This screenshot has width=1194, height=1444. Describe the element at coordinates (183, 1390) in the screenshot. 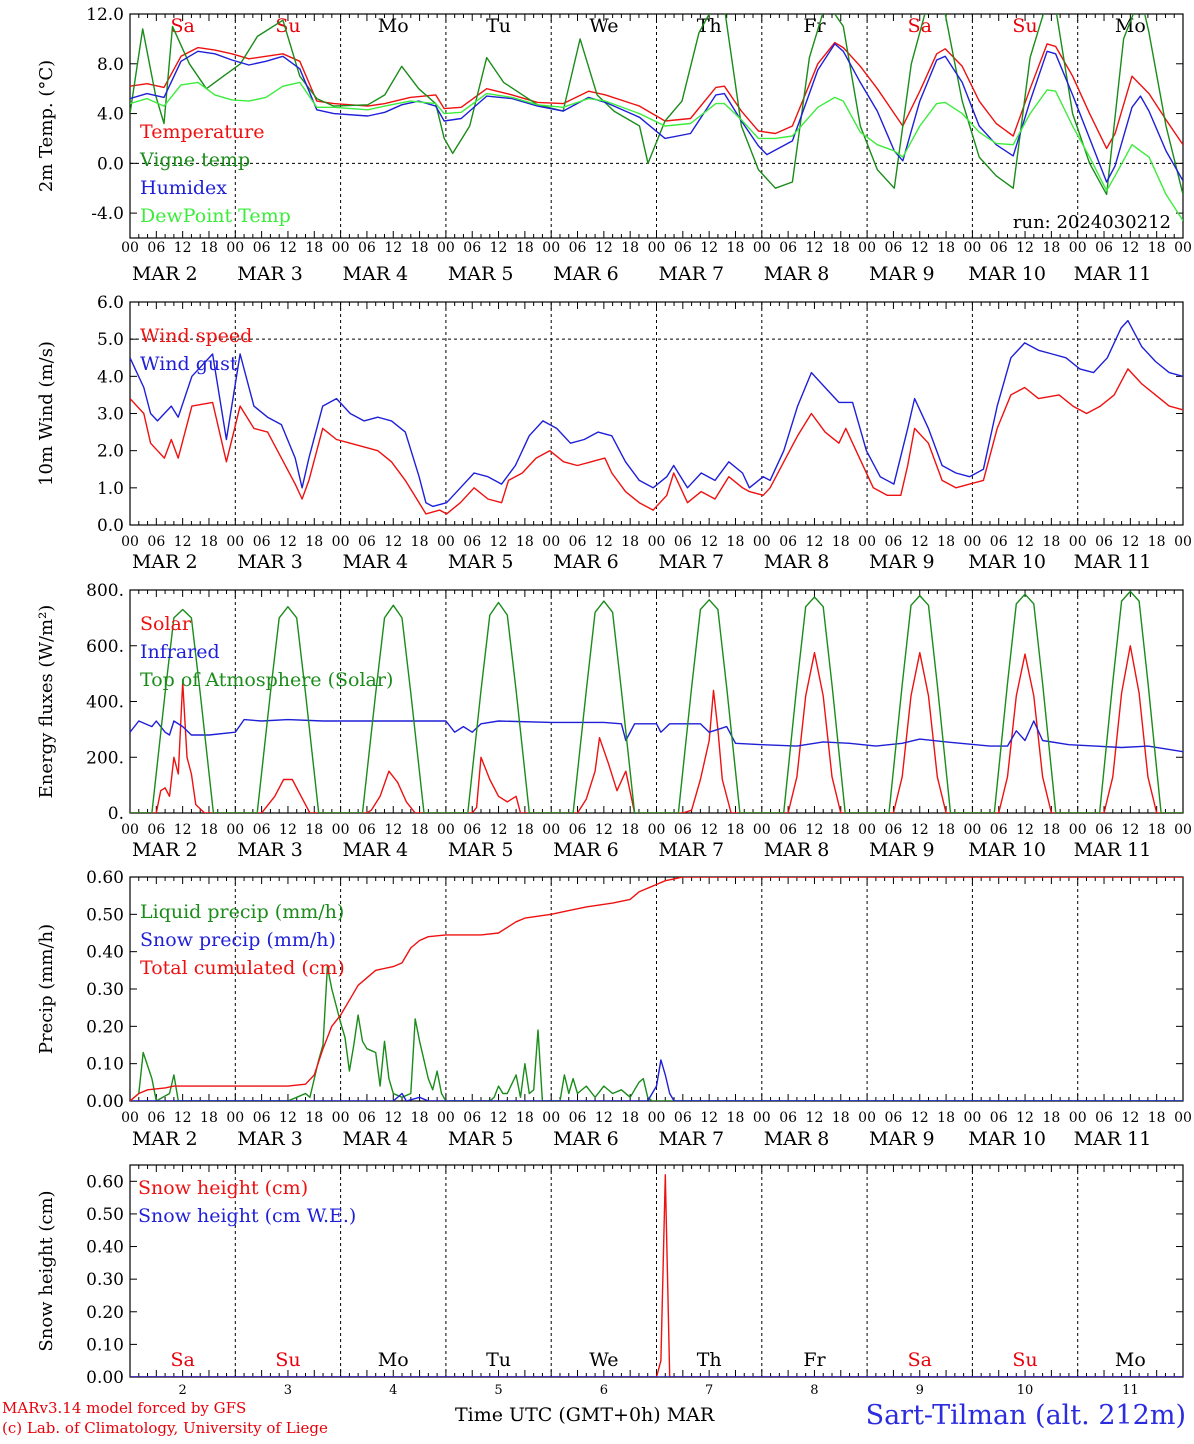

I see `day-number: 2` at that location.